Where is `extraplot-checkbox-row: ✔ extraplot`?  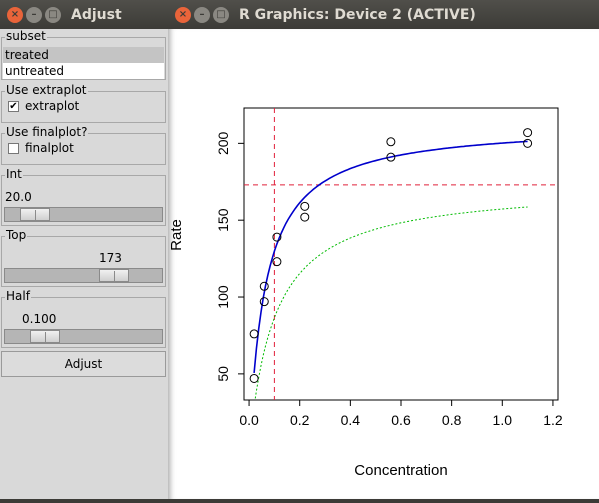
extraplot-checkbox-row: ✔ extraplot is located at coordinates (43, 106).